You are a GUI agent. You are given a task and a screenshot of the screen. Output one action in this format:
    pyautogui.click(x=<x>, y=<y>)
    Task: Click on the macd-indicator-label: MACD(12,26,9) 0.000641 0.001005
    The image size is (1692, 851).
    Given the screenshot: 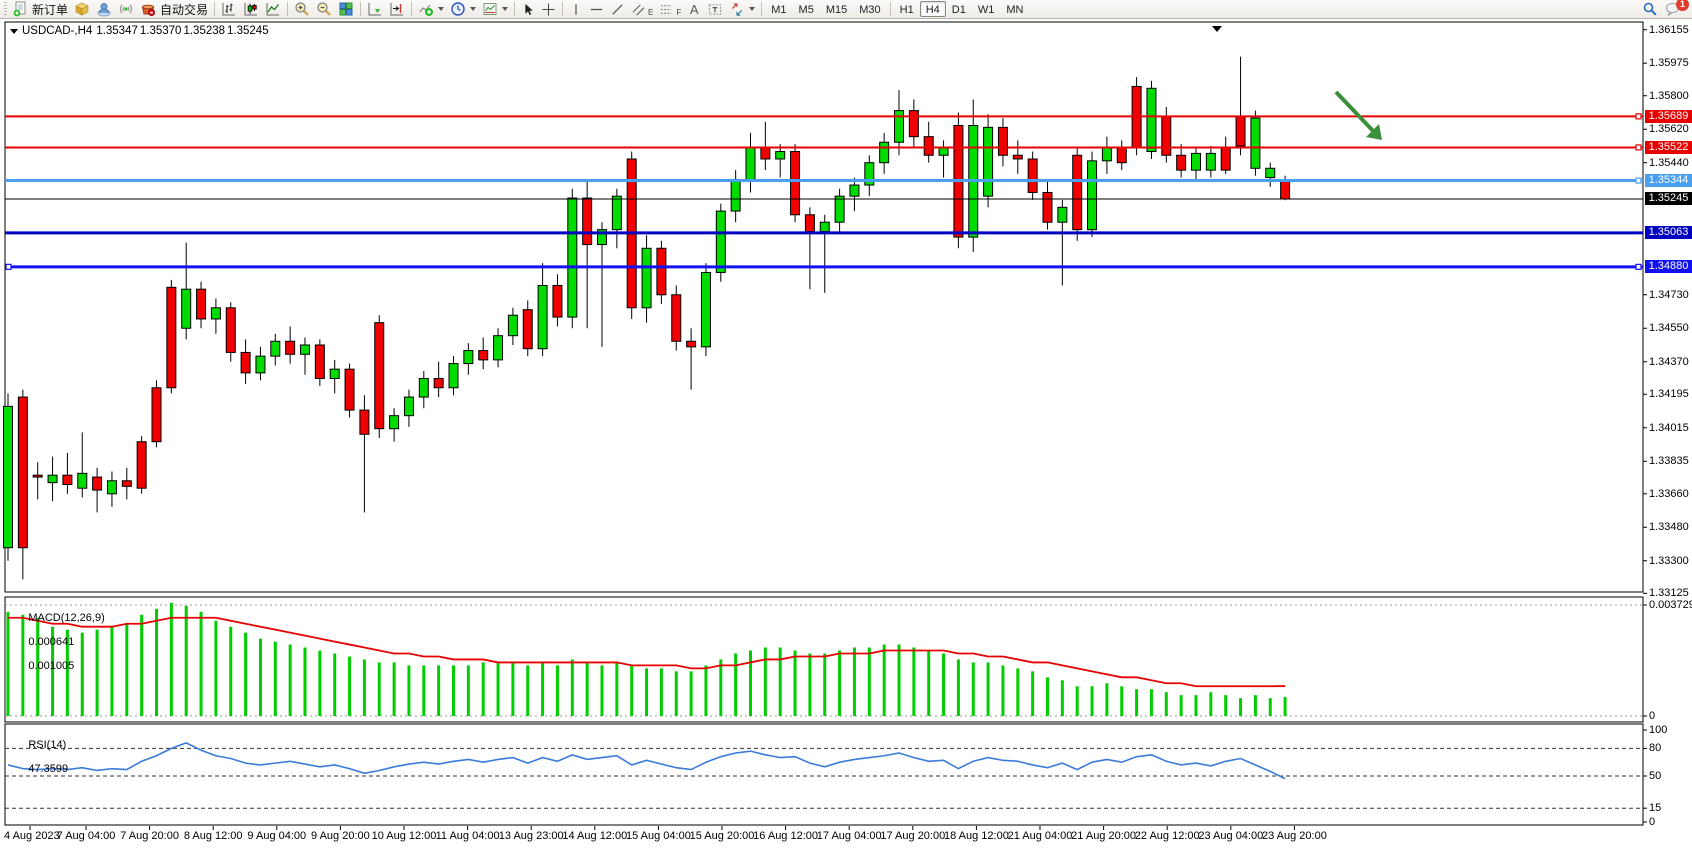 What is the action you would take?
    pyautogui.click(x=57, y=642)
    